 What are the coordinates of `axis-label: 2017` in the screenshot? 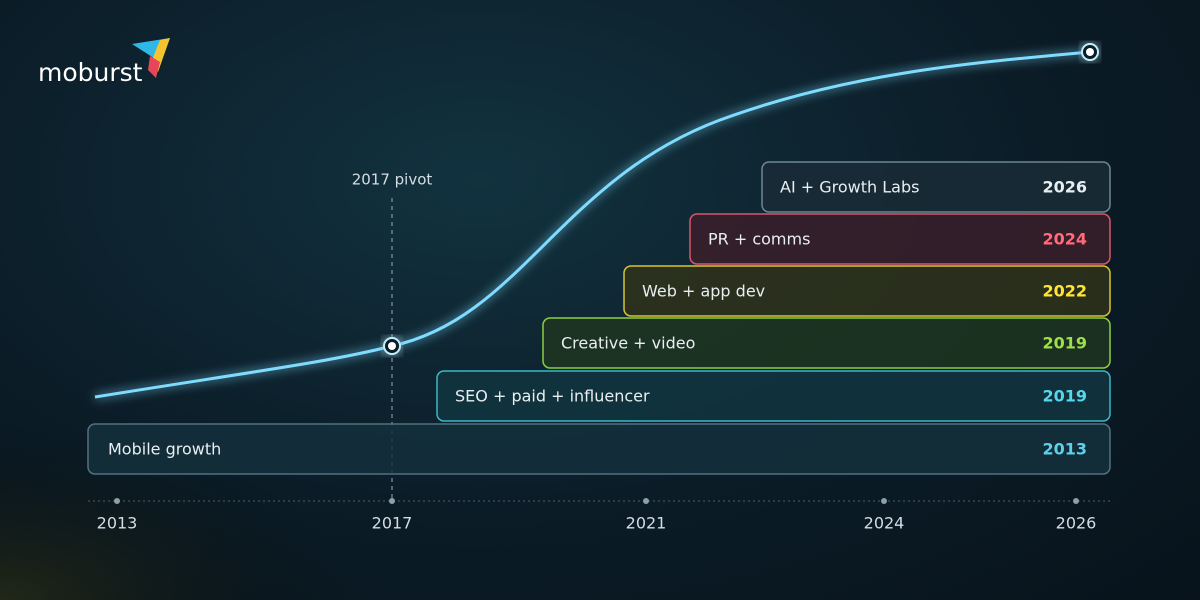 It's located at (392, 523).